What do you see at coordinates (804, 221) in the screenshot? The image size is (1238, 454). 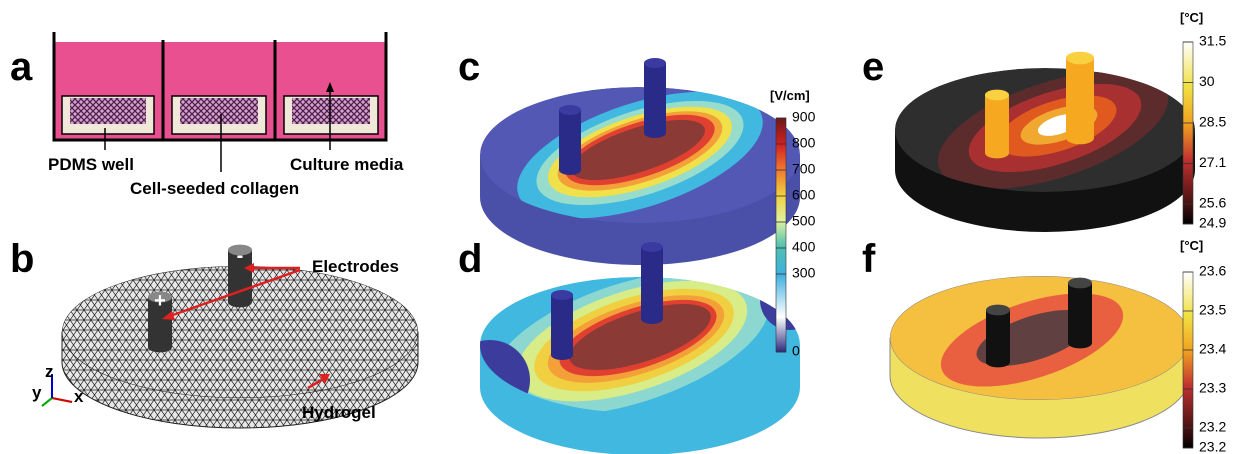 I see `colorbar-tick-label: 500` at bounding box center [804, 221].